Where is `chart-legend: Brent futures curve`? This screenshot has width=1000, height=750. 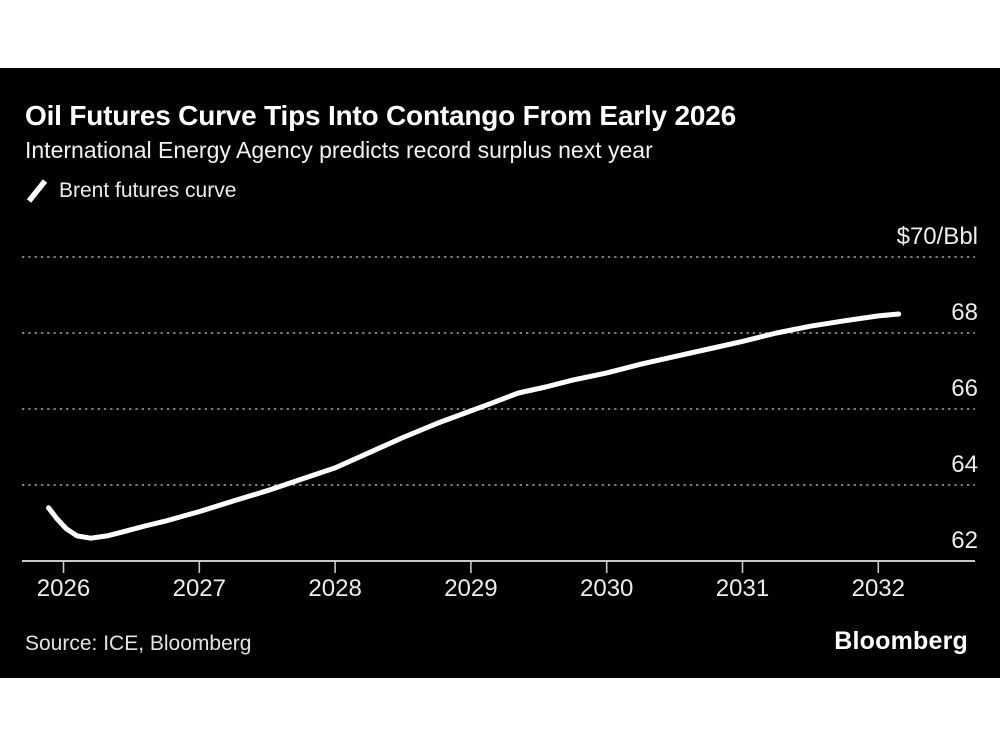
chart-legend: Brent futures curve is located at coordinates (130, 191).